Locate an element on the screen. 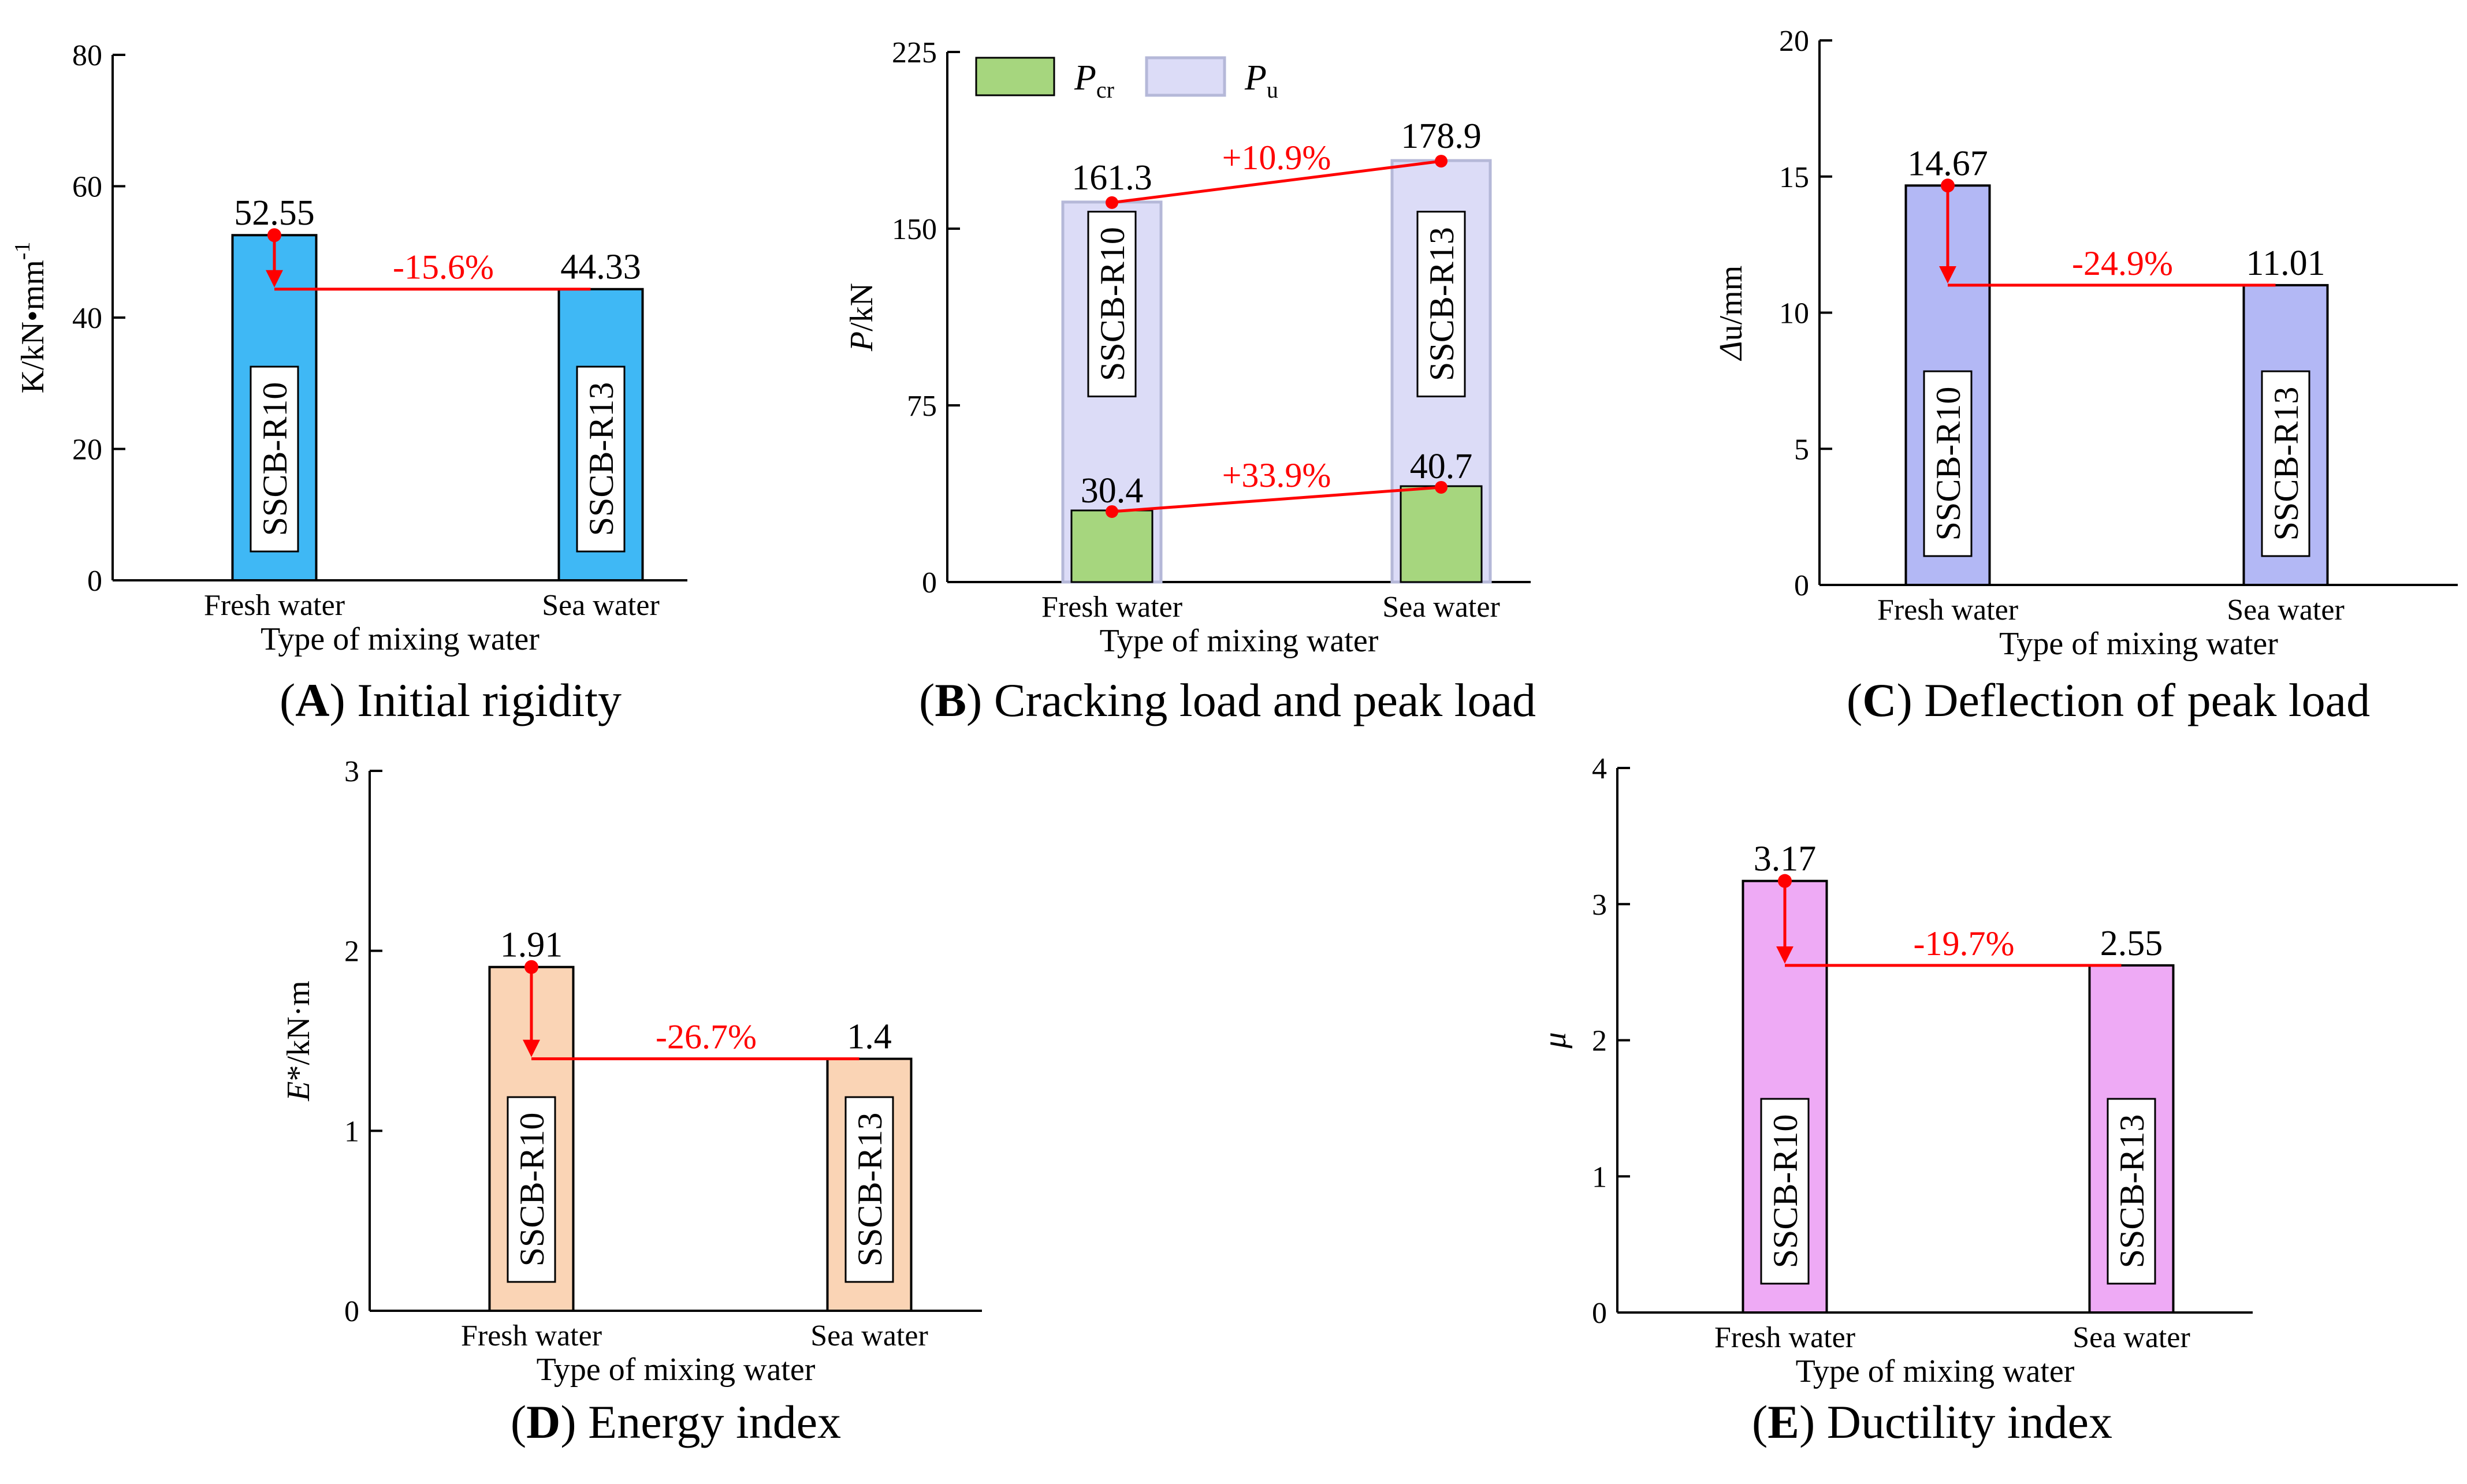  value-label: 52.55 is located at coordinates (274, 213).